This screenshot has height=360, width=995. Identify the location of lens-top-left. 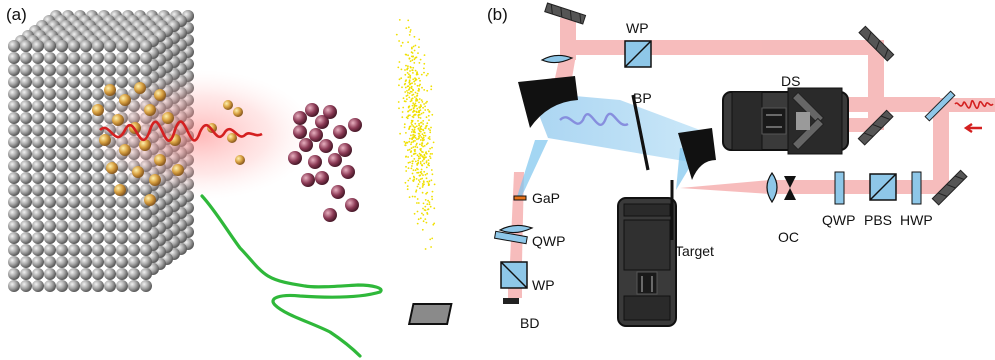
(557, 59).